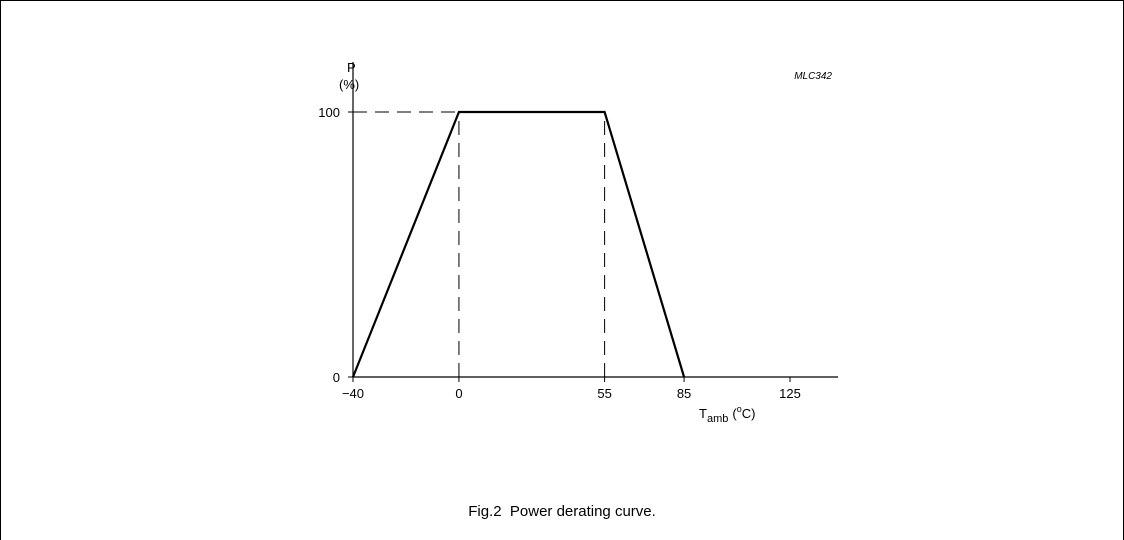 The height and width of the screenshot is (540, 1124). I want to click on x-axis-unit-prefix: (, so click(734, 413).